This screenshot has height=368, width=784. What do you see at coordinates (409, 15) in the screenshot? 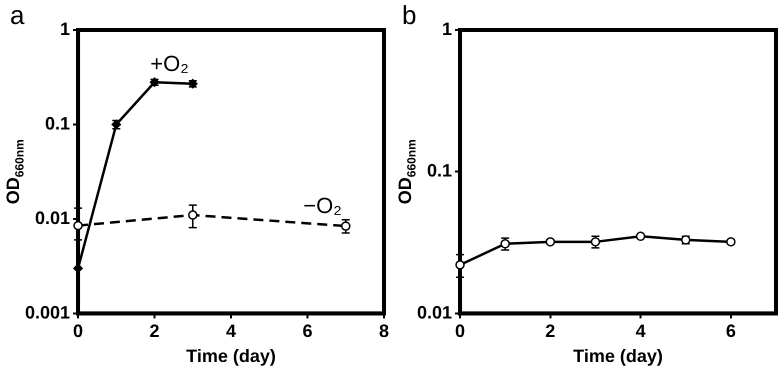
I see `chart-title: b` at bounding box center [409, 15].